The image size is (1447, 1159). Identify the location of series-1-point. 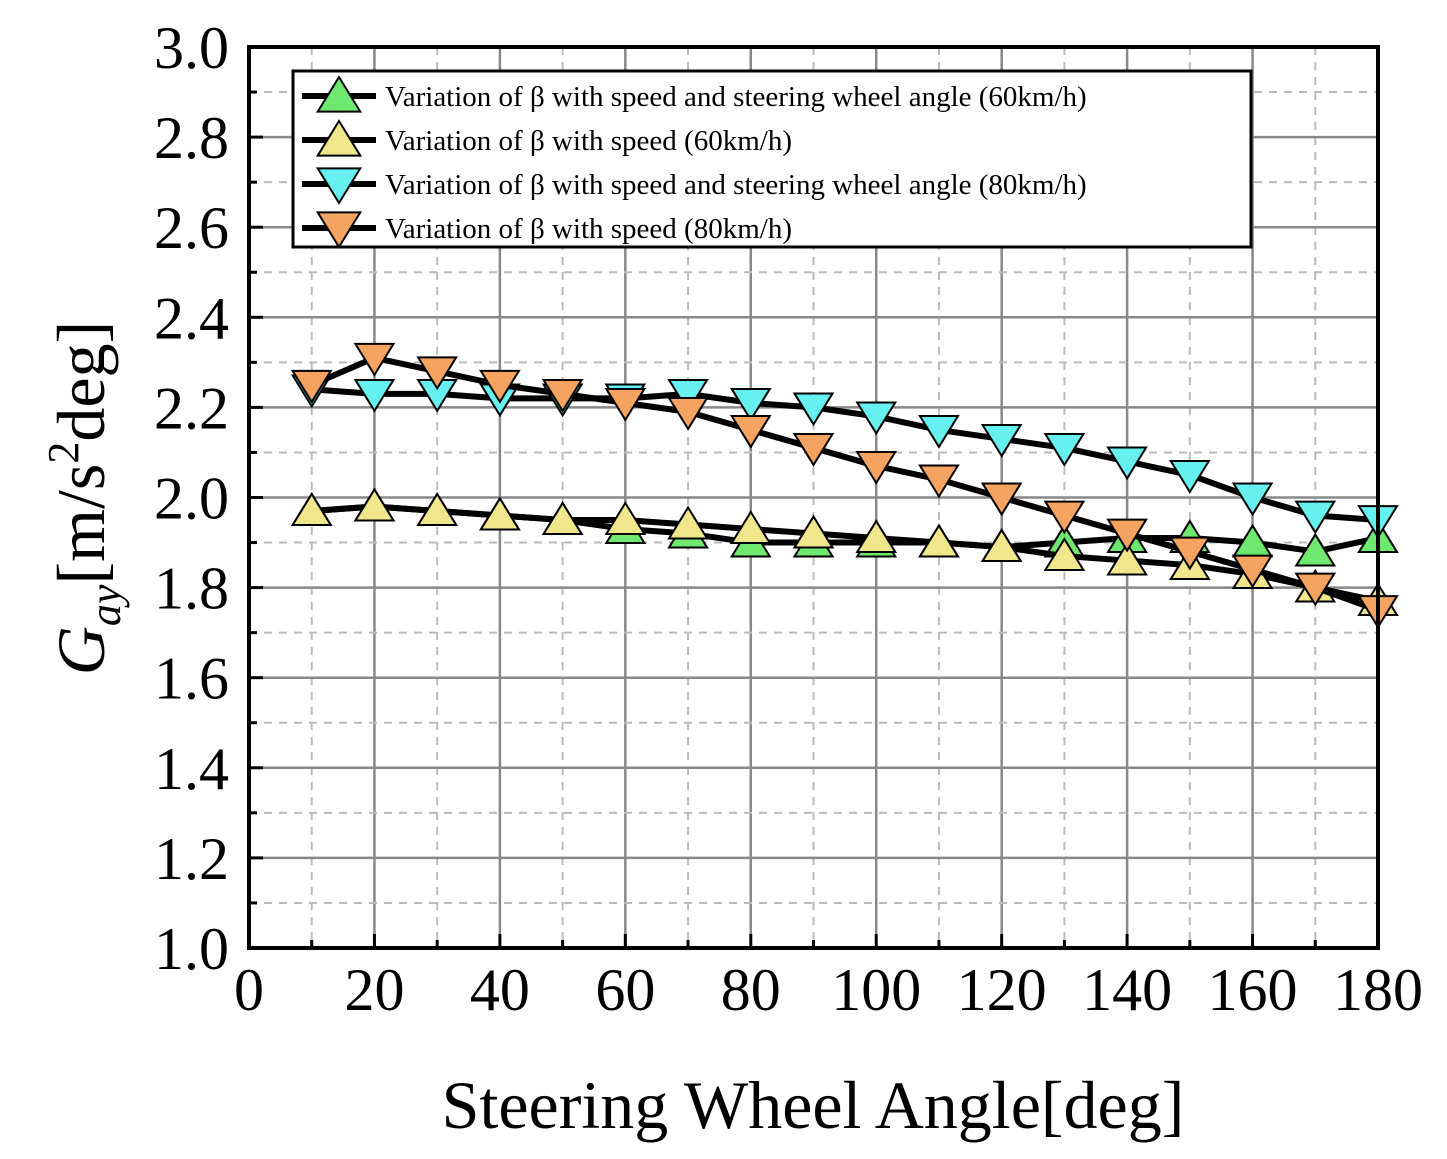
(1315, 549).